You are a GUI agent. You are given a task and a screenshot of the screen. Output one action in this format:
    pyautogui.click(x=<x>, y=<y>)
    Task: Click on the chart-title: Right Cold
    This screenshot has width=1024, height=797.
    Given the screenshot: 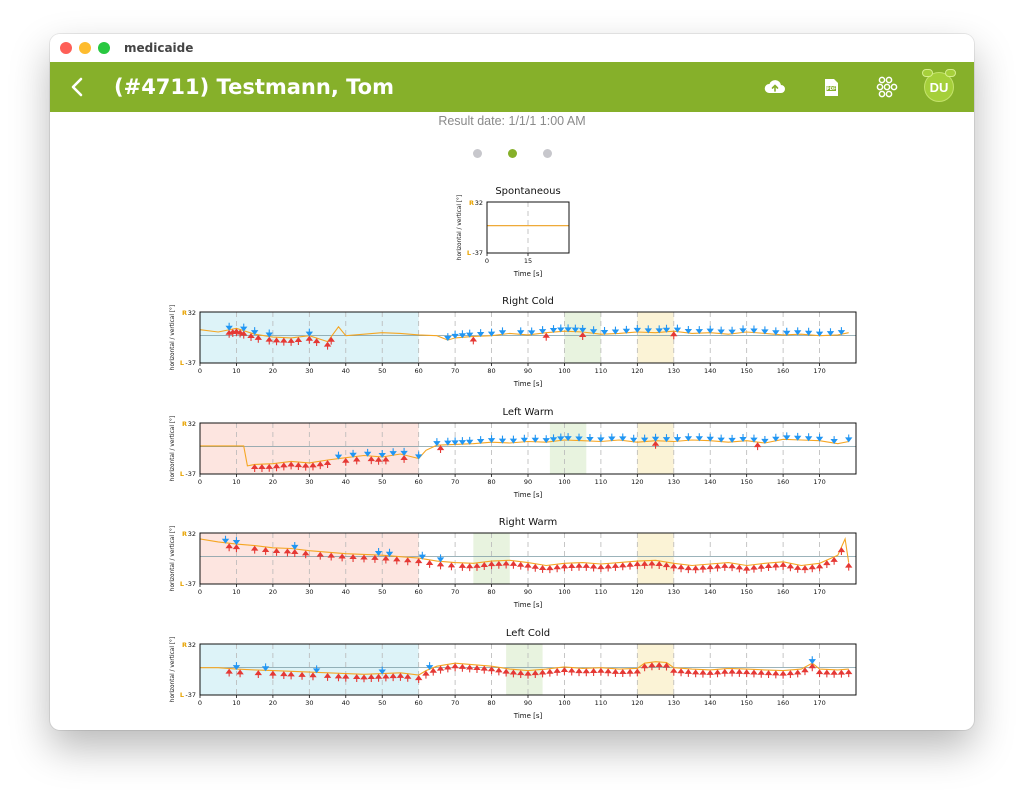 What is the action you would take?
    pyautogui.click(x=528, y=301)
    